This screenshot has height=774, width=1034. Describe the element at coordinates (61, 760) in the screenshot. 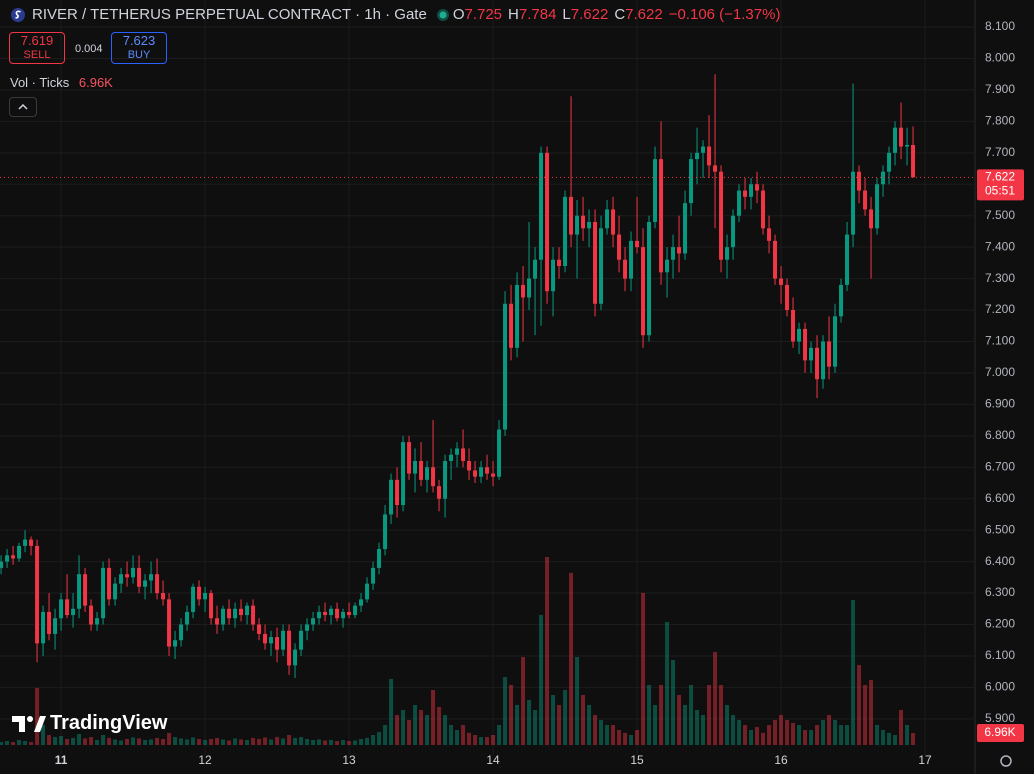

I see `x-tick-label: 11` at that location.